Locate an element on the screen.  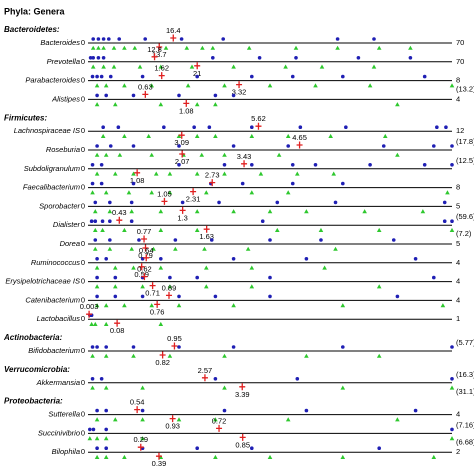
mean-label: 0.76 is located at coordinates (157, 311).